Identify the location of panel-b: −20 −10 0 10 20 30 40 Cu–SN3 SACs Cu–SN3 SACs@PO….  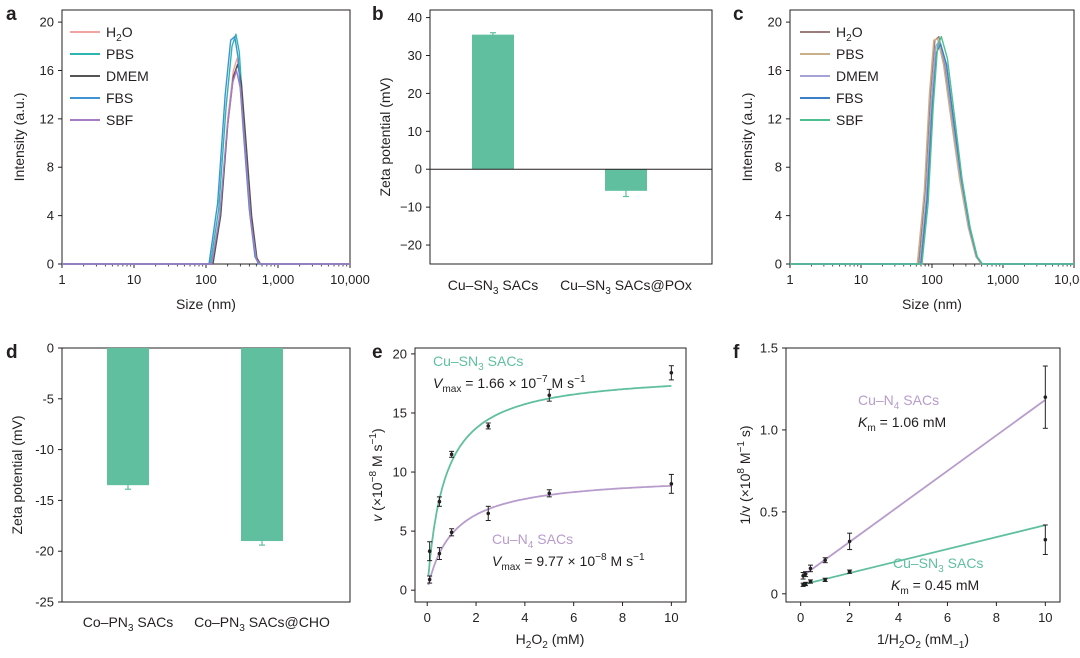
(545, 153).